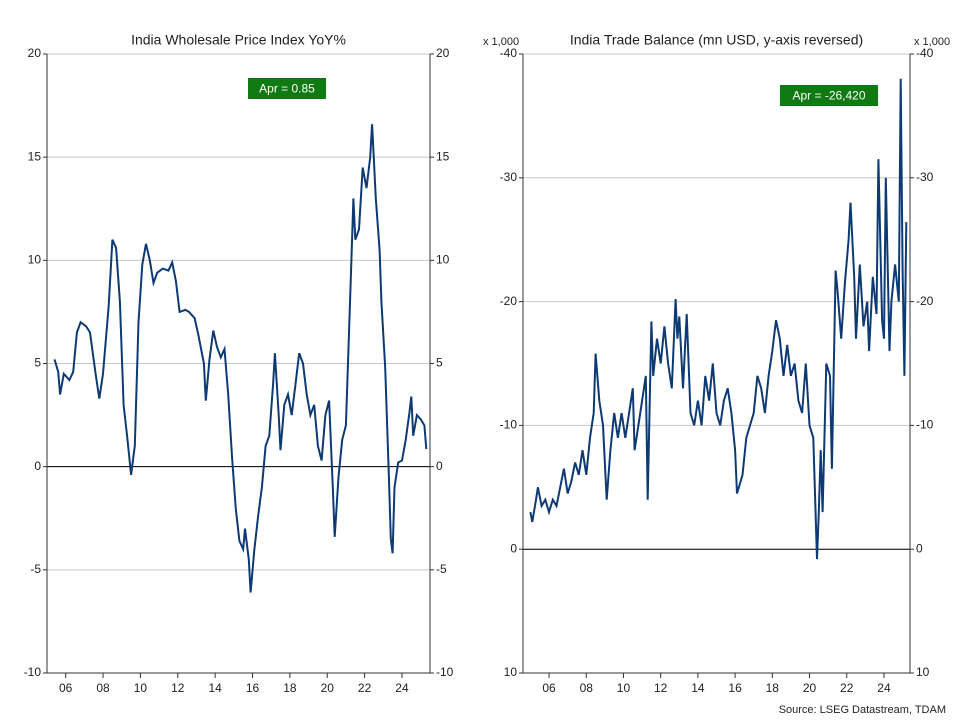 The height and width of the screenshot is (720, 960). I want to click on source: Source: LSEG Datastream, TDAM, so click(862, 710).